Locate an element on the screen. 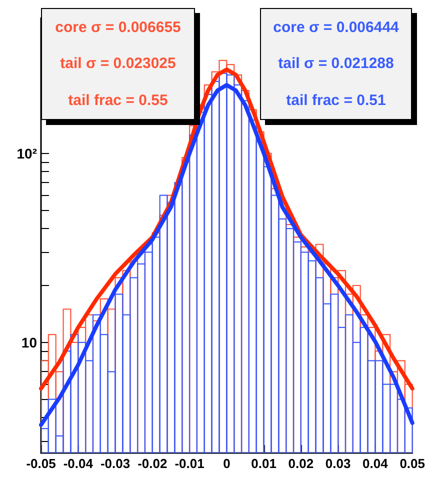 This screenshot has width=436, height=481. y-tick-label: 10 is located at coordinates (29, 342).